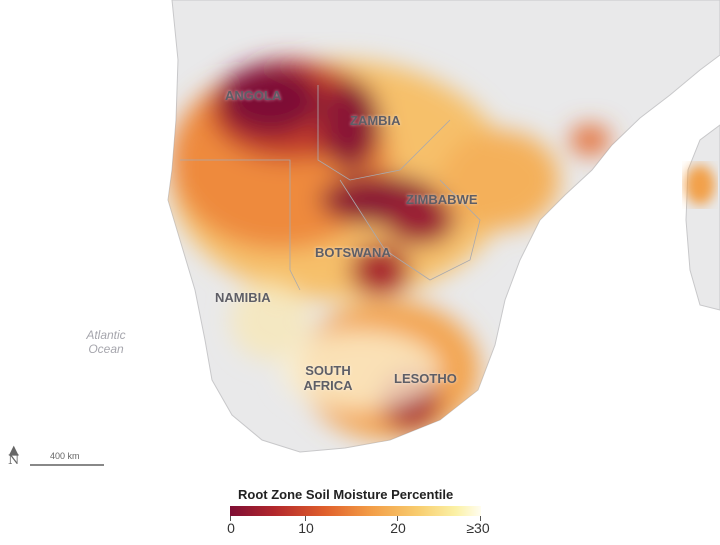 The width and height of the screenshot is (720, 545). I want to click on label-botswana: BOTSWANA, so click(353, 252).